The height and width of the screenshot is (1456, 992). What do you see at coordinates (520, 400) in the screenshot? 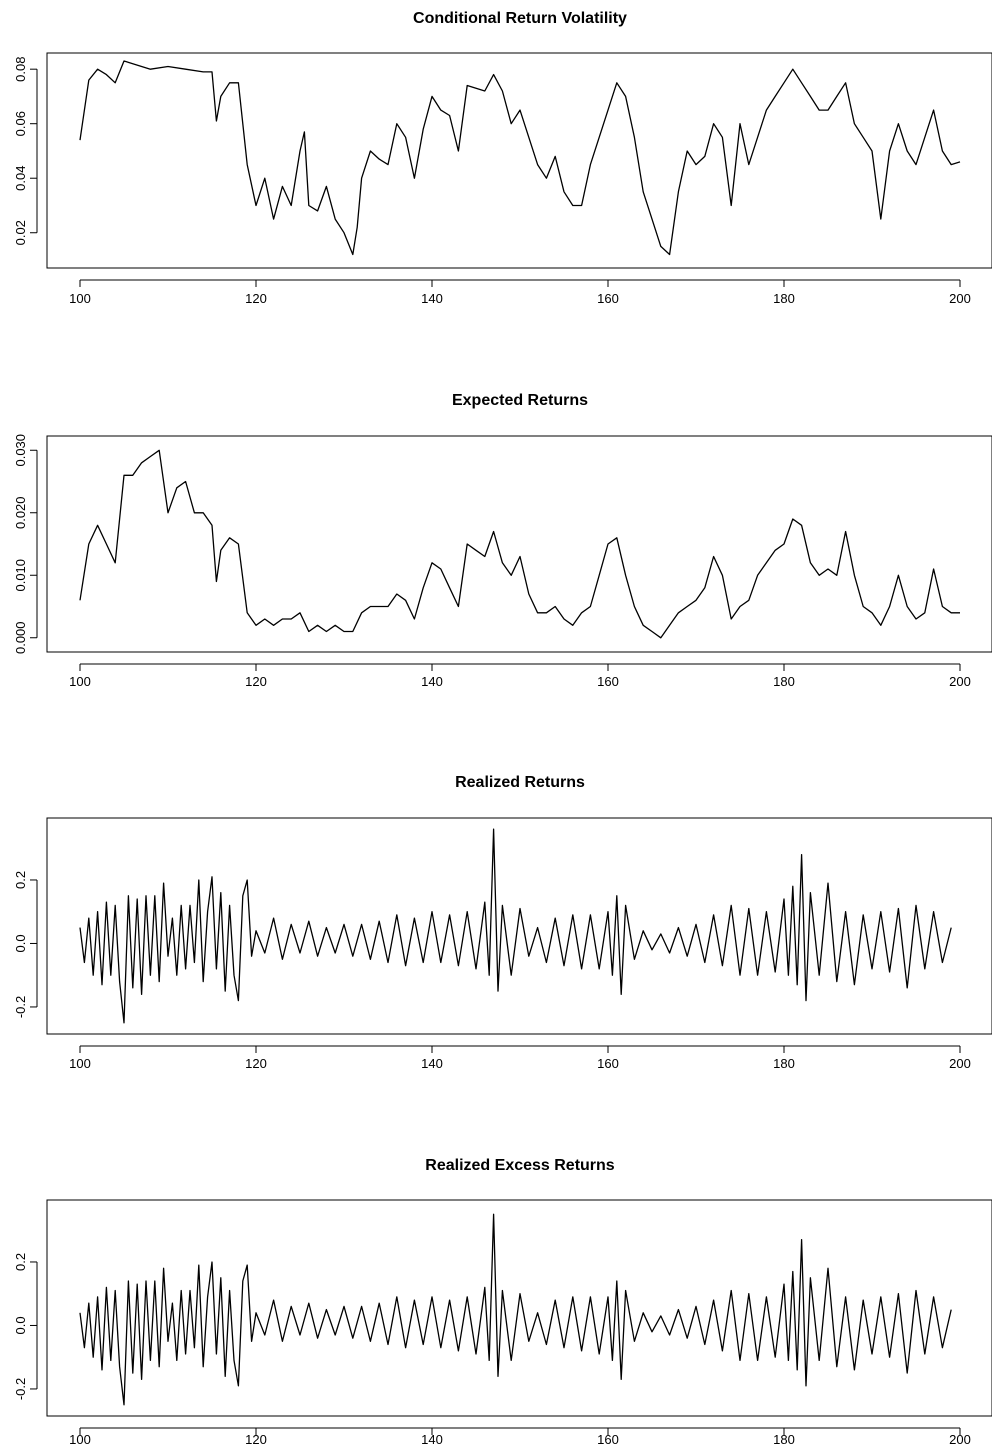
I see `panel-title: Expected Returns` at bounding box center [520, 400].